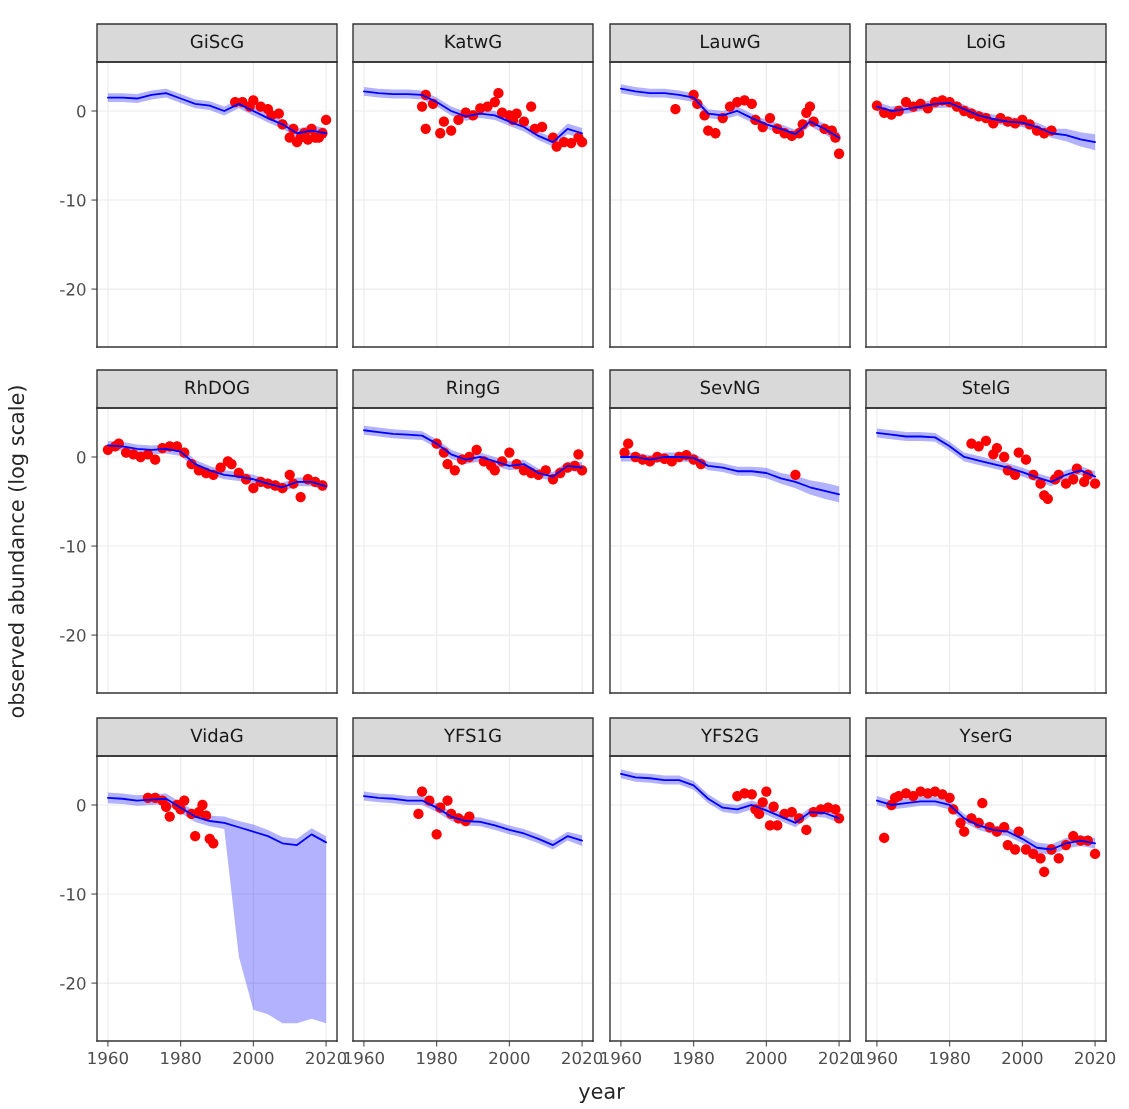 This screenshot has width=1129, height=1109. Describe the element at coordinates (216, 41) in the screenshot. I see `chart-title: GiScG` at that location.